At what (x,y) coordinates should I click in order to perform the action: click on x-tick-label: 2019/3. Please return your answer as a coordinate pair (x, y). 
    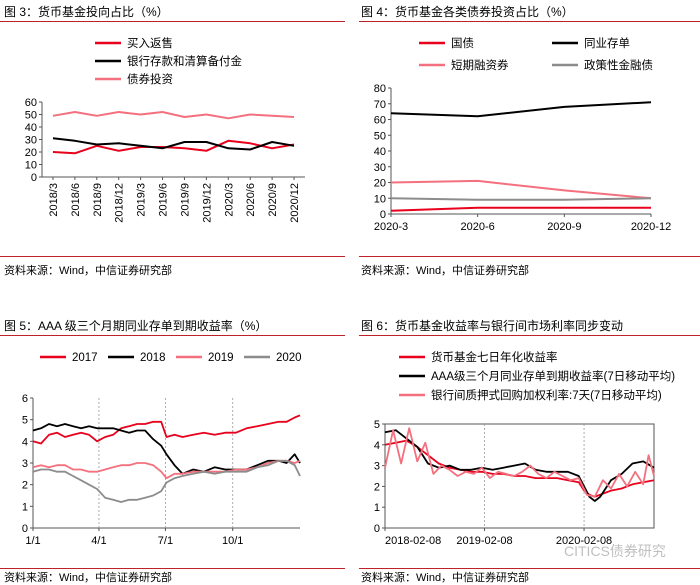
    Looking at the image, I should click on (142, 200).